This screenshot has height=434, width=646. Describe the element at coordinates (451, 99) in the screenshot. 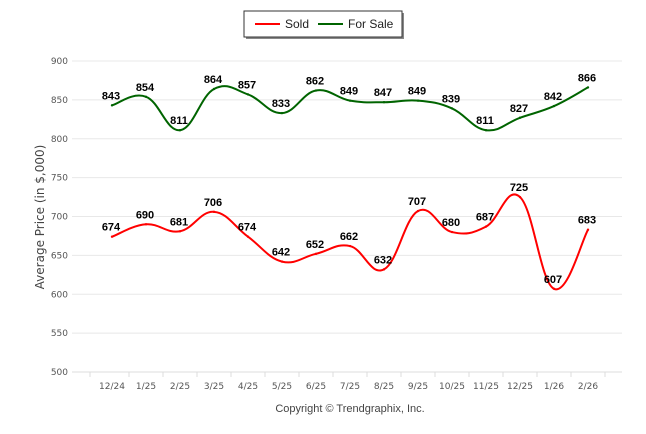

I see `data-label-for-sale: 839` at that location.